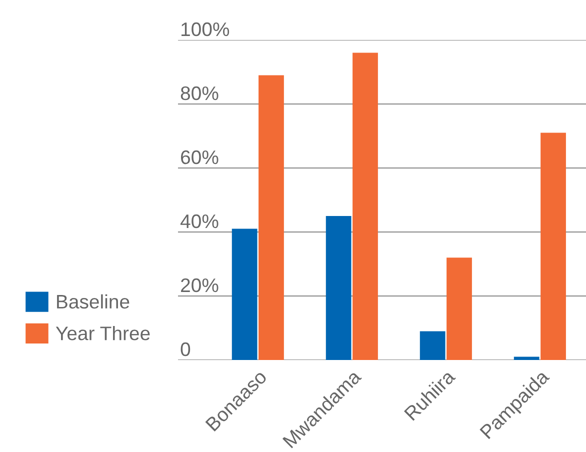  What do you see at coordinates (199, 93) in the screenshot?
I see `y-tick-label: 80%` at bounding box center [199, 93].